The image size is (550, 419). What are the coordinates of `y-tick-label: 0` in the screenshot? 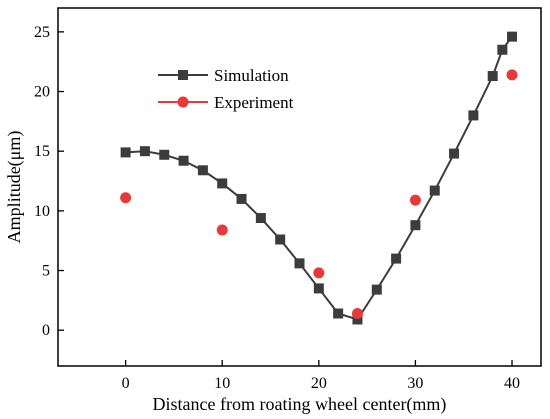 It's located at (46, 330).